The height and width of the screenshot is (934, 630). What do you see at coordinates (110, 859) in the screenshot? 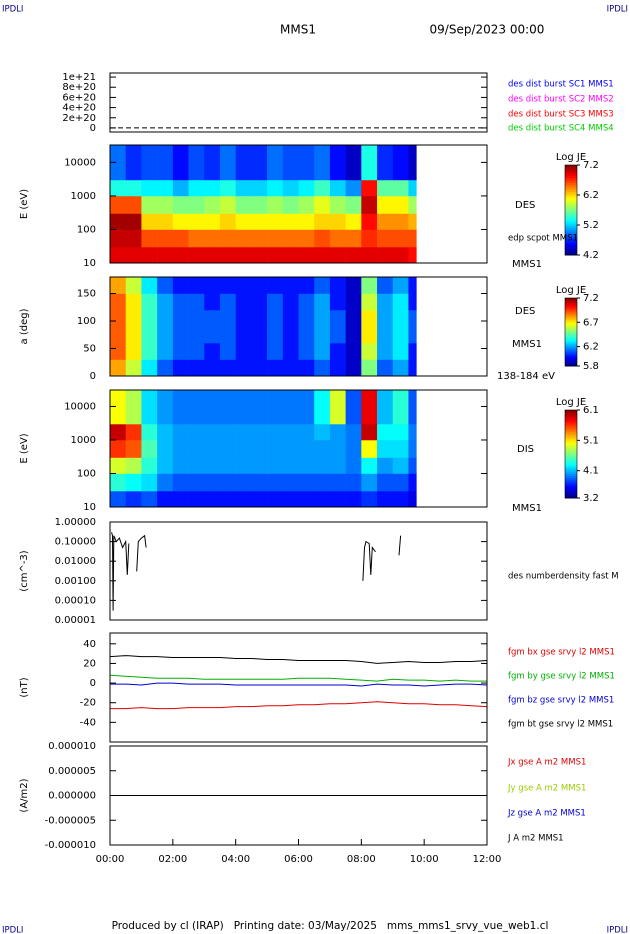
I see `x-tick-label: 00:00` at bounding box center [110, 859].